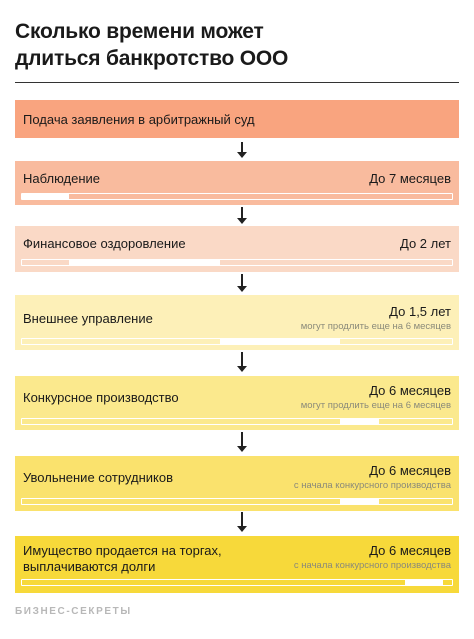 This screenshot has width=474, height=639. I want to click on stage-observation: Наблюдение До 7 месяцев, so click(237, 183).